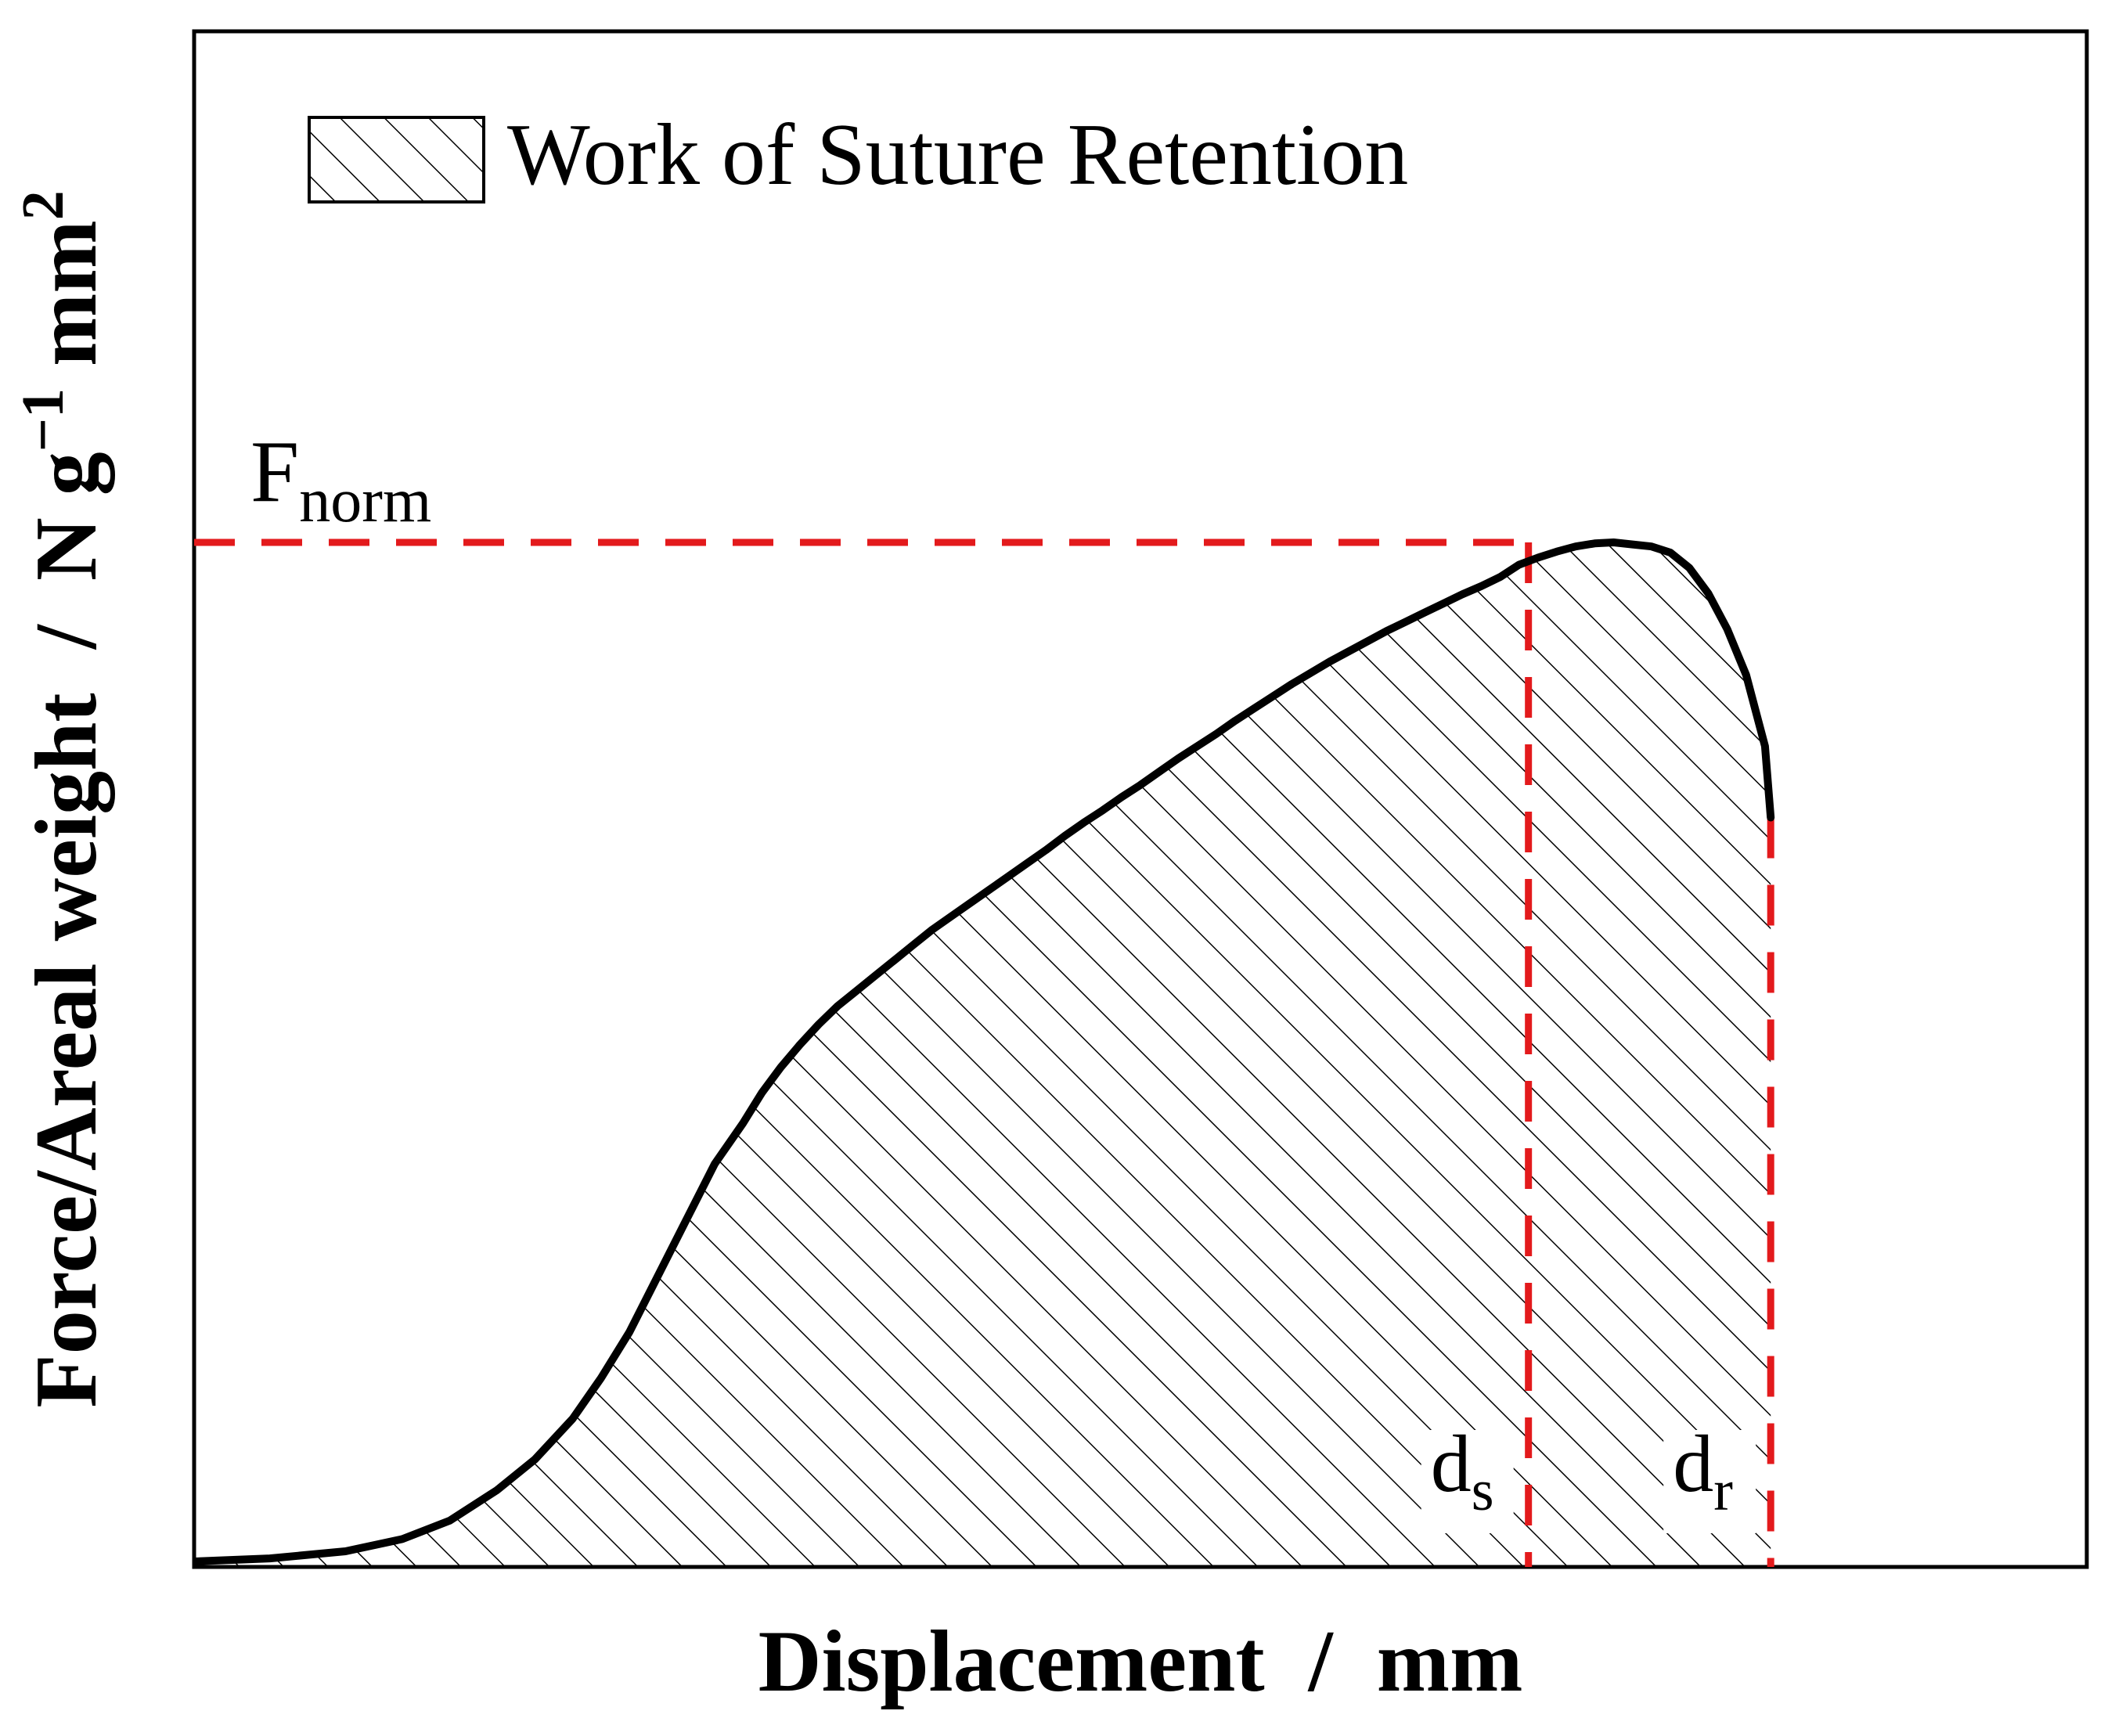  What do you see at coordinates (1140, 1662) in the screenshot?
I see `x-axis-label: Displacement / mm` at bounding box center [1140, 1662].